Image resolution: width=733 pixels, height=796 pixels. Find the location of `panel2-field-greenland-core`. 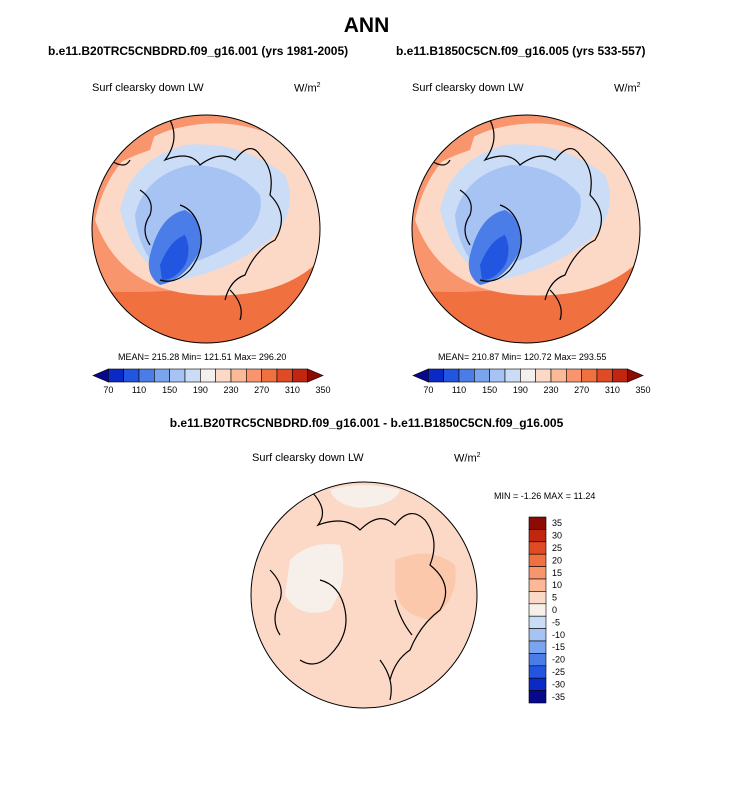

panel2-field-greenland-core is located at coordinates (494, 257).